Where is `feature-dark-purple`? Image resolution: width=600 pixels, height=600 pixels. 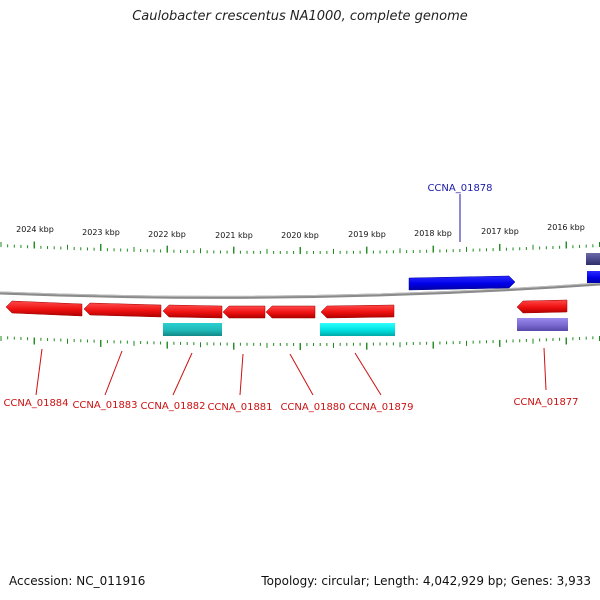
feature-dark-purple is located at coordinates (593, 259).